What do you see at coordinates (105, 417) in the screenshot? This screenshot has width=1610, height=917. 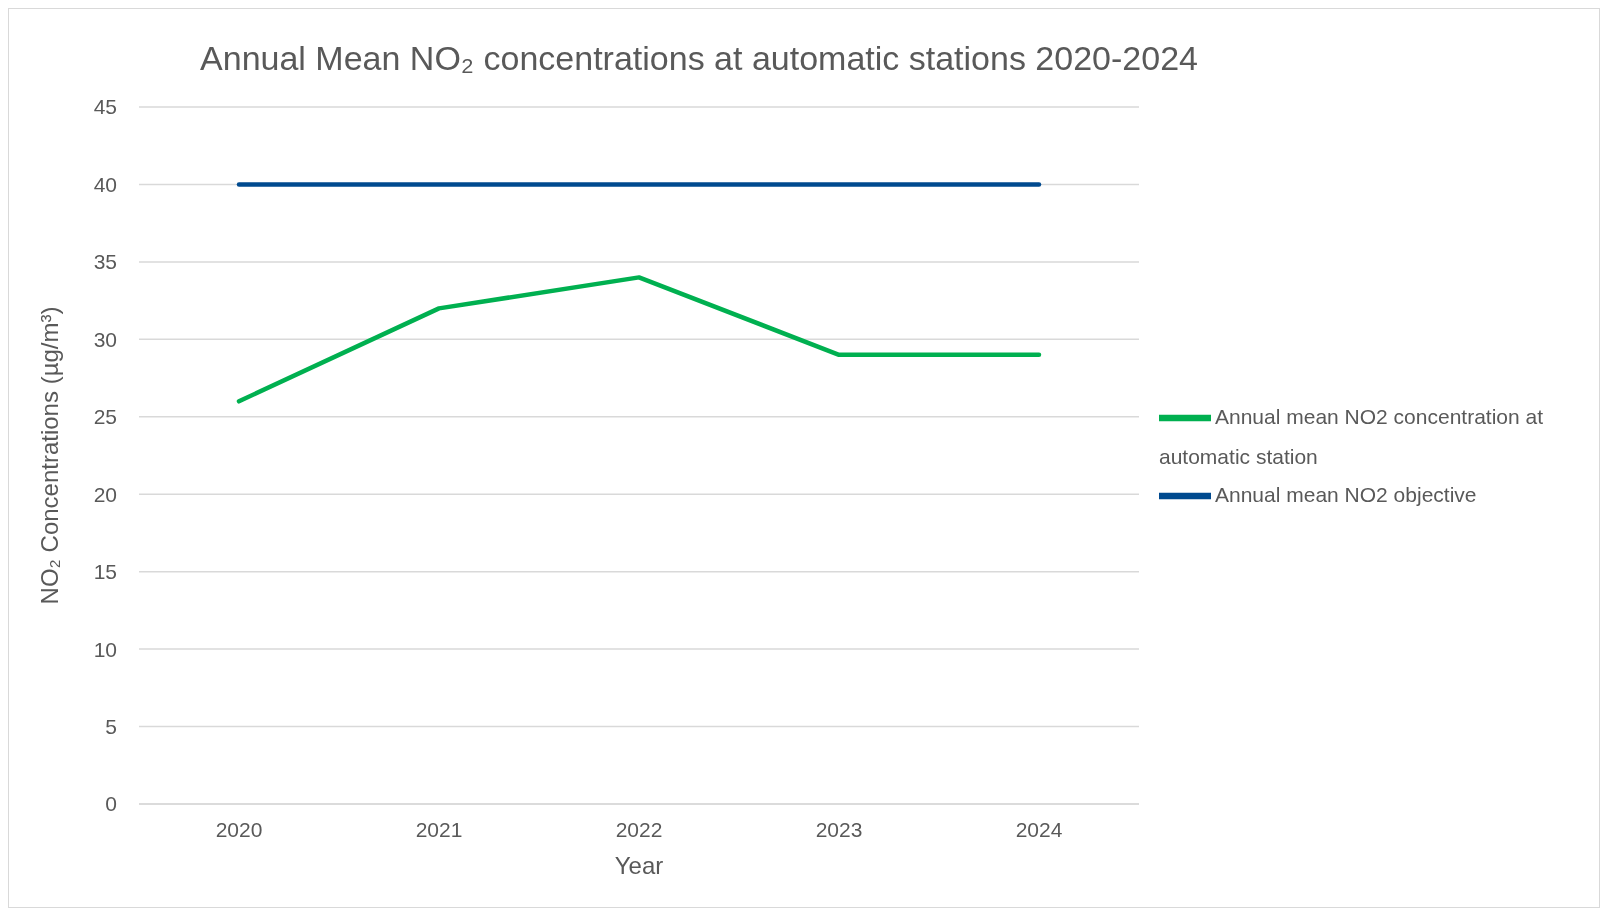 I see `y-tick-label: 25` at bounding box center [105, 417].